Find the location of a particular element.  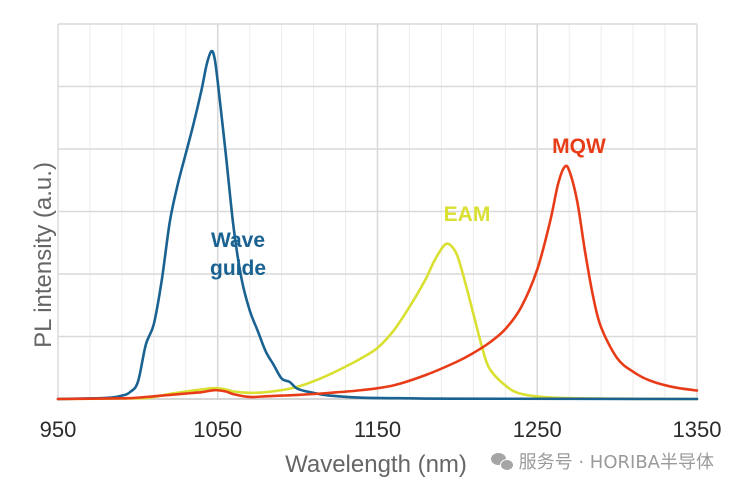

x-tick-labels: 950 1050 1150 1250 1350 is located at coordinates (381, 429).